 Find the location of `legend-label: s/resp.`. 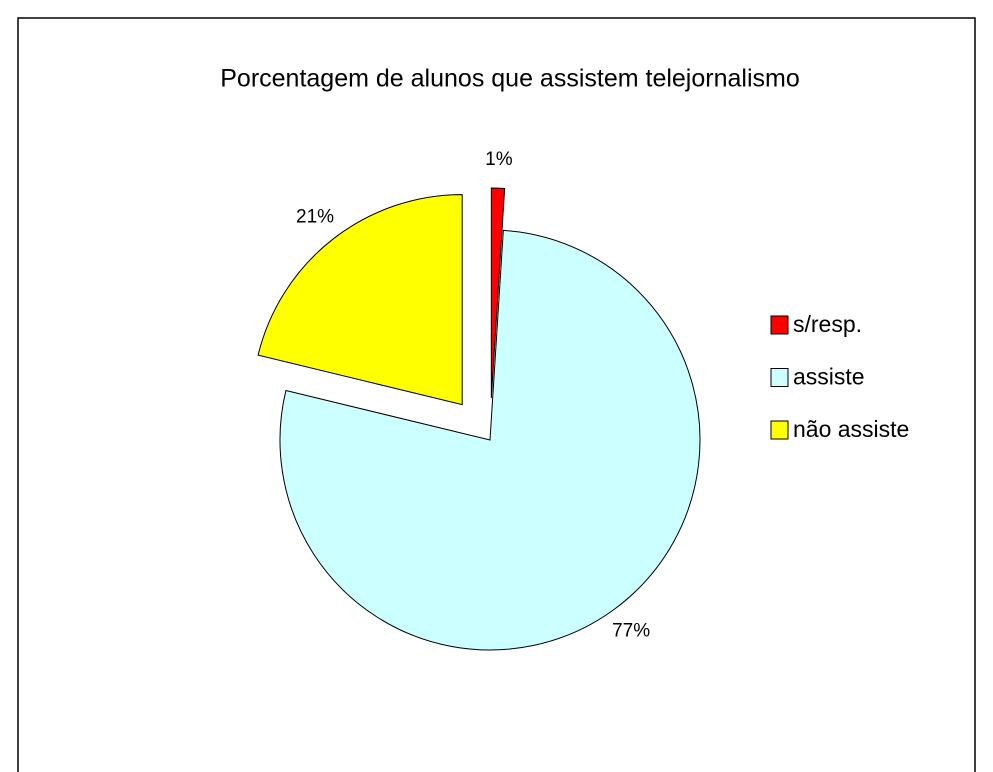

legend-label: s/resp. is located at coordinates (827, 324).